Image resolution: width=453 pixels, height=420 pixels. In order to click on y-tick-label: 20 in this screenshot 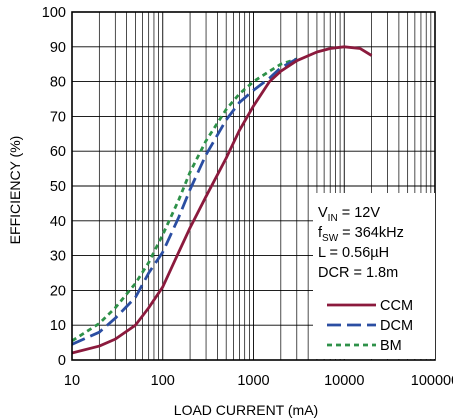, I will do `click(58, 291)`.